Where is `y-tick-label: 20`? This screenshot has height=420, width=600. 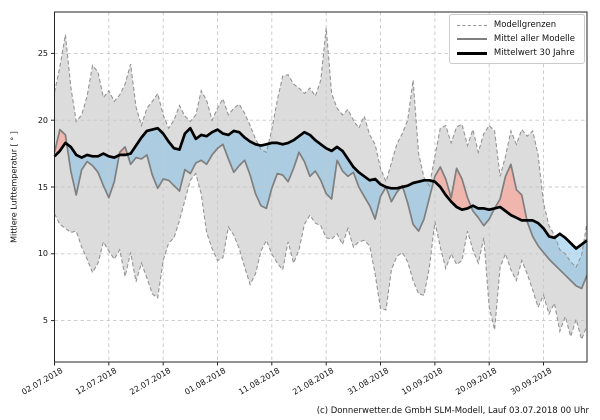
y-tick-label: 20 is located at coordinates (42, 120).